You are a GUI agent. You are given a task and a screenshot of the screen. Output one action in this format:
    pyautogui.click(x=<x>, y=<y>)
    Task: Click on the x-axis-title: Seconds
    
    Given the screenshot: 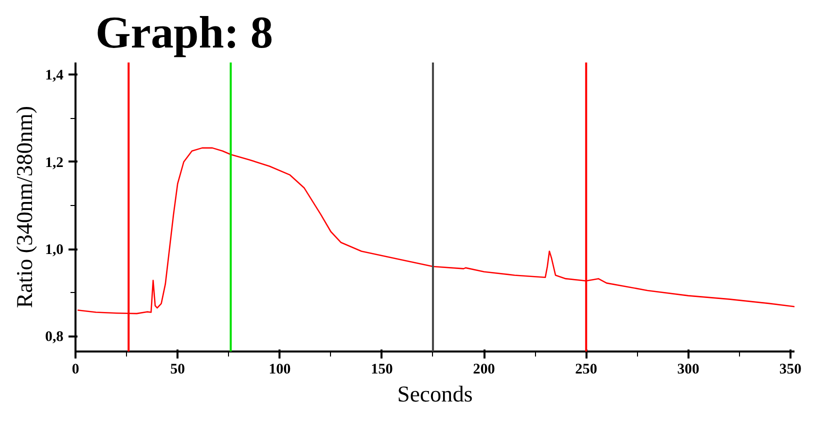 What is the action you would take?
    pyautogui.click(x=435, y=394)
    